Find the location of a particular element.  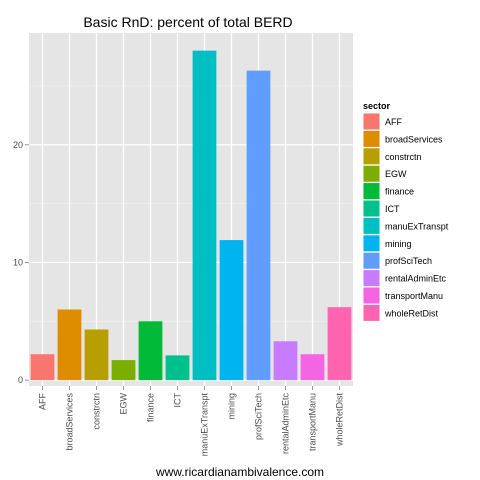

x-tick-label: finance is located at coordinates (151, 407).